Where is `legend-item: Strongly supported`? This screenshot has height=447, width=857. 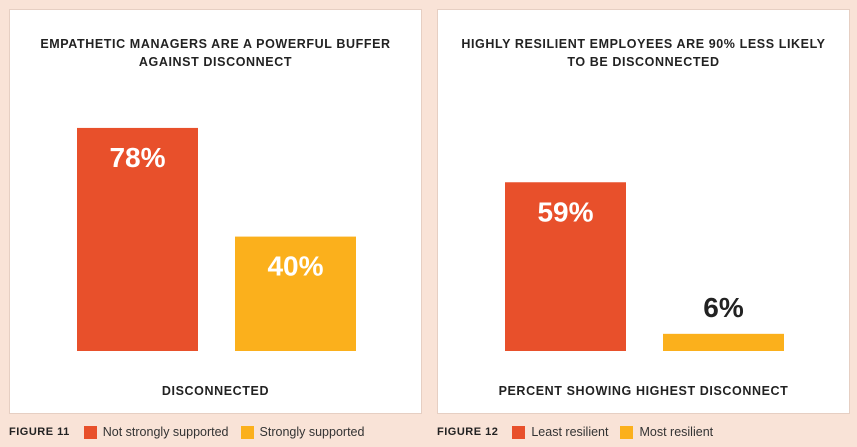 legend-item: Strongly supported is located at coordinates (302, 432).